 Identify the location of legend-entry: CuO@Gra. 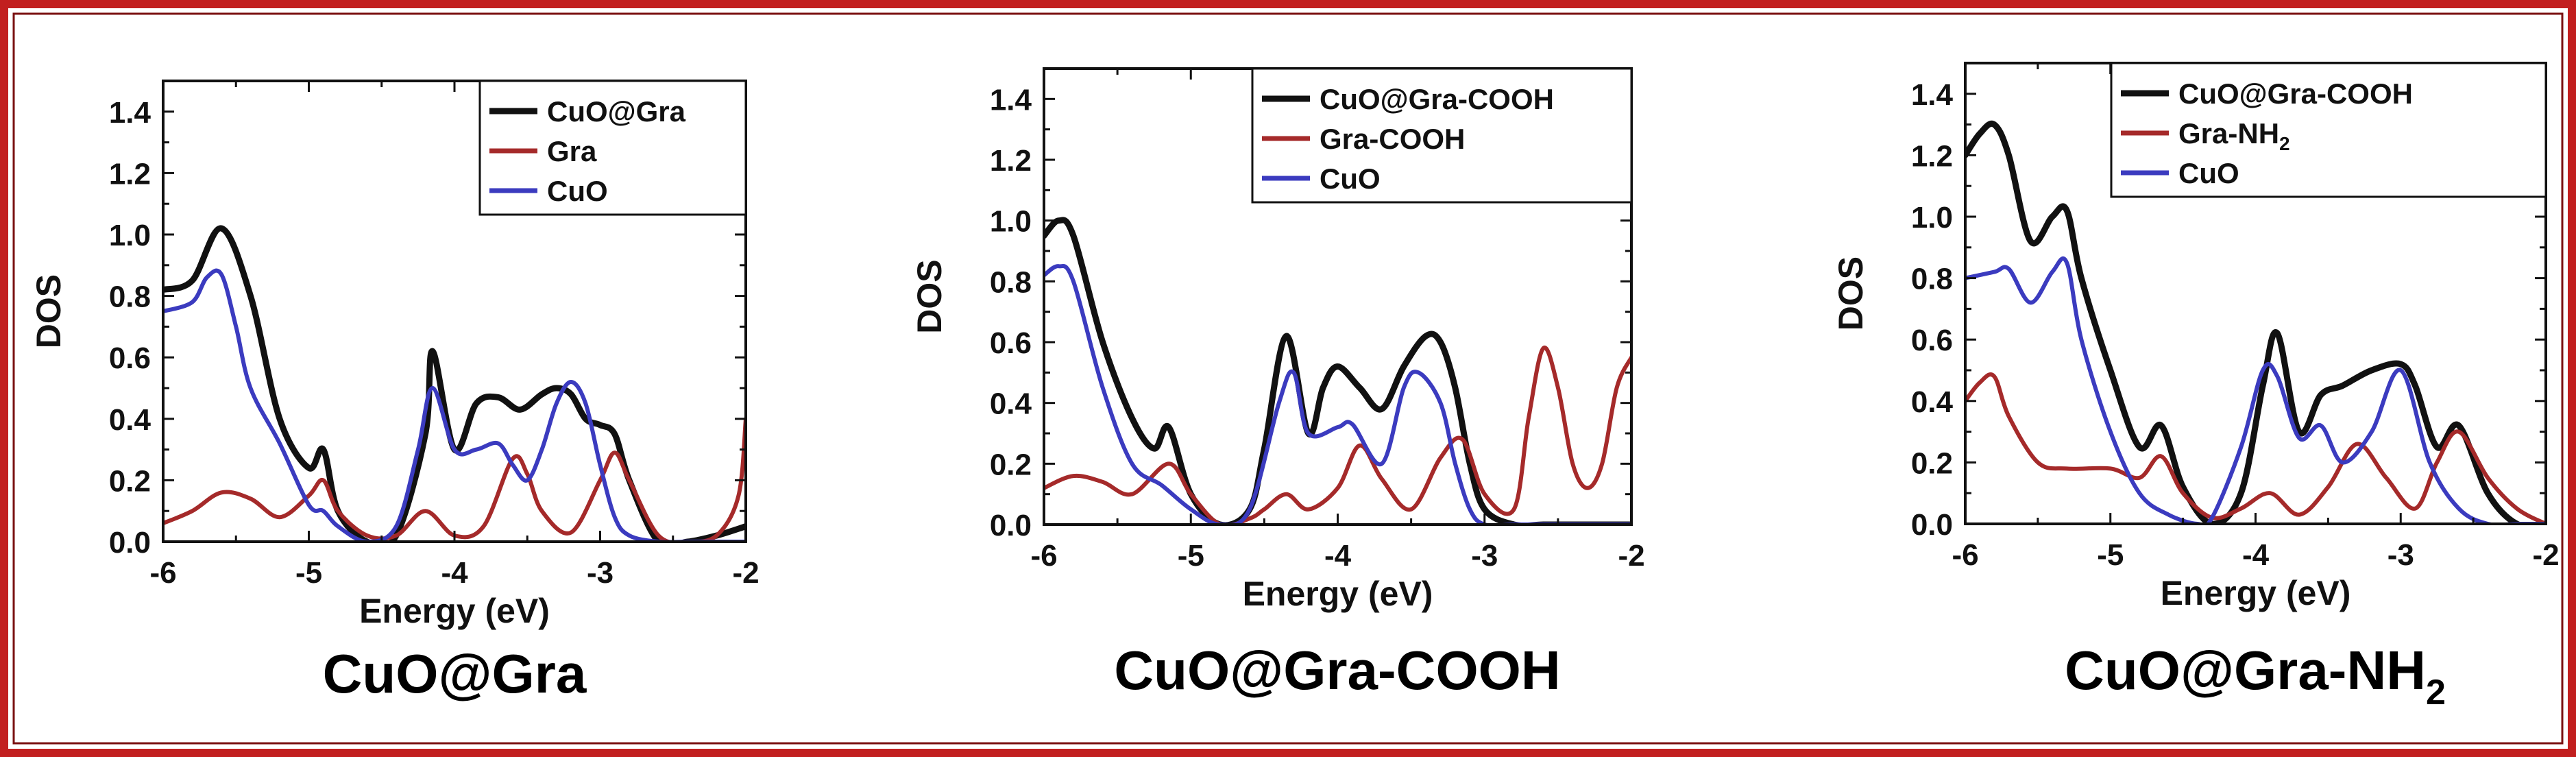
(616, 111).